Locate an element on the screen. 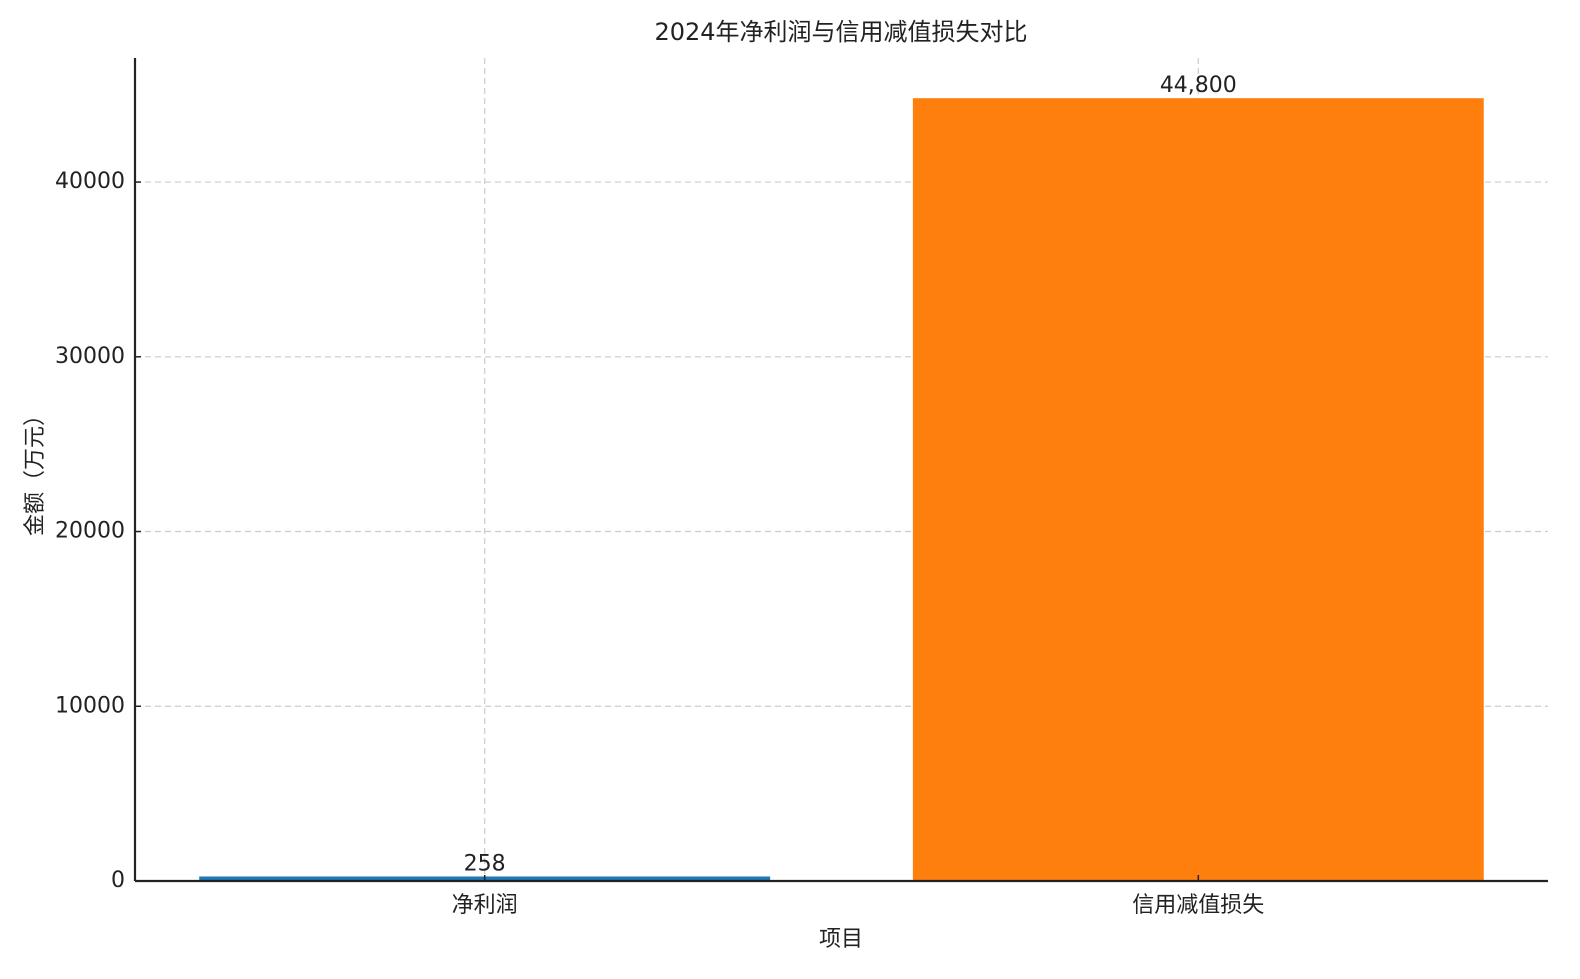  x-axis-label: 项目 is located at coordinates (841, 939).